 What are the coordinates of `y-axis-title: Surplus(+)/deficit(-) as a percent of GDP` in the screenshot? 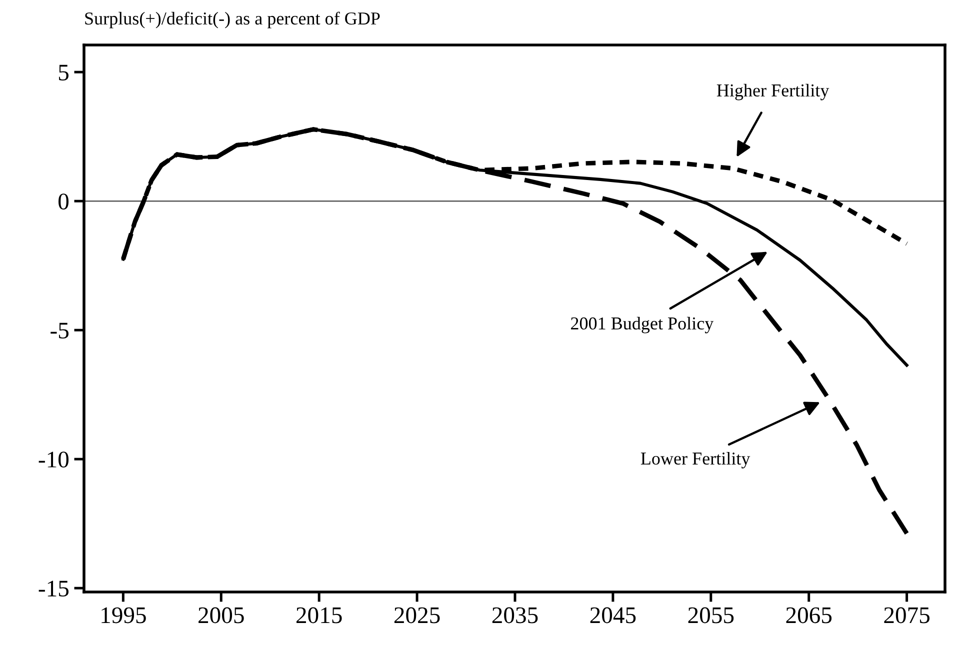 It's located at (232, 20).